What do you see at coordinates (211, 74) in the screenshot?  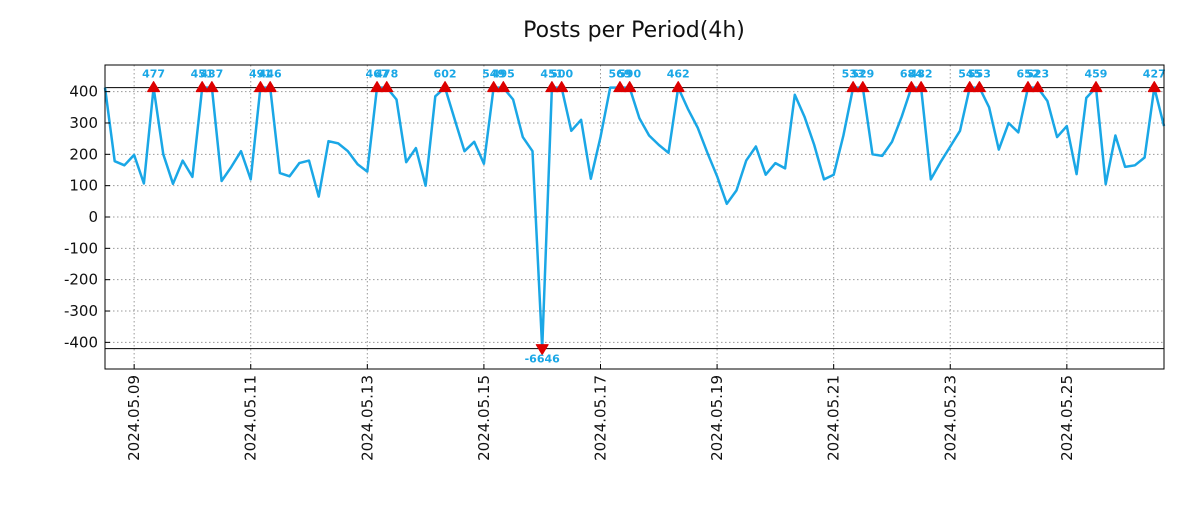 I see `peak-label: 437` at bounding box center [211, 74].